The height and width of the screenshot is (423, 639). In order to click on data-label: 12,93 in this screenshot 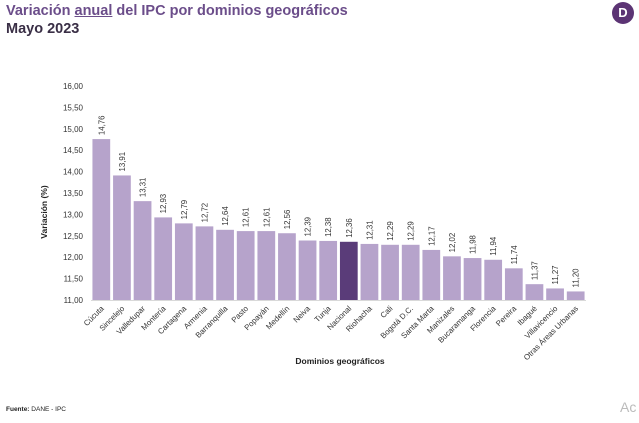, I will do `click(163, 204)`.